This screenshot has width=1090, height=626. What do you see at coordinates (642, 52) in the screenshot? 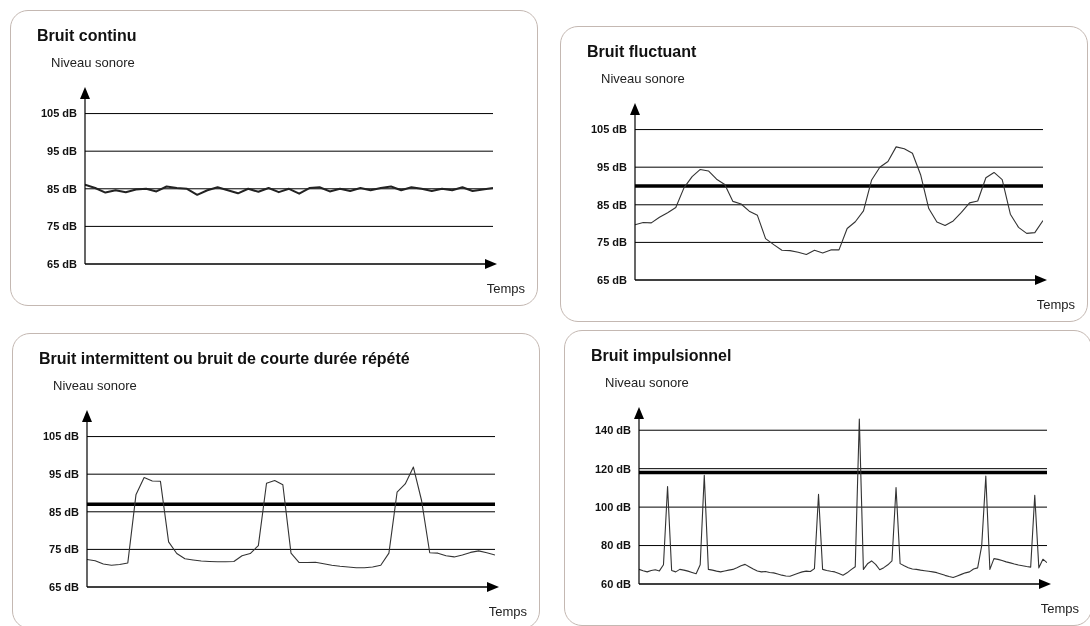
I see `chart-title: Bruit fluctuant` at bounding box center [642, 52].